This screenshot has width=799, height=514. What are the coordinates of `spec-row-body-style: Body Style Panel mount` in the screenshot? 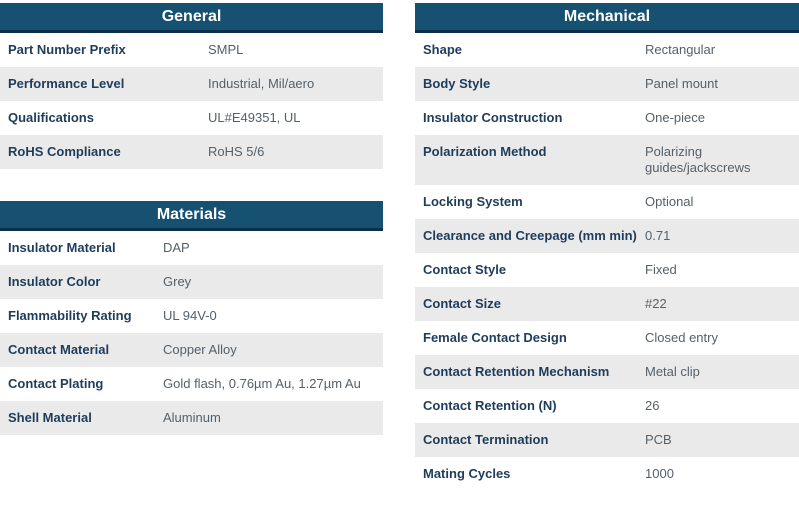 It's located at (607, 84).